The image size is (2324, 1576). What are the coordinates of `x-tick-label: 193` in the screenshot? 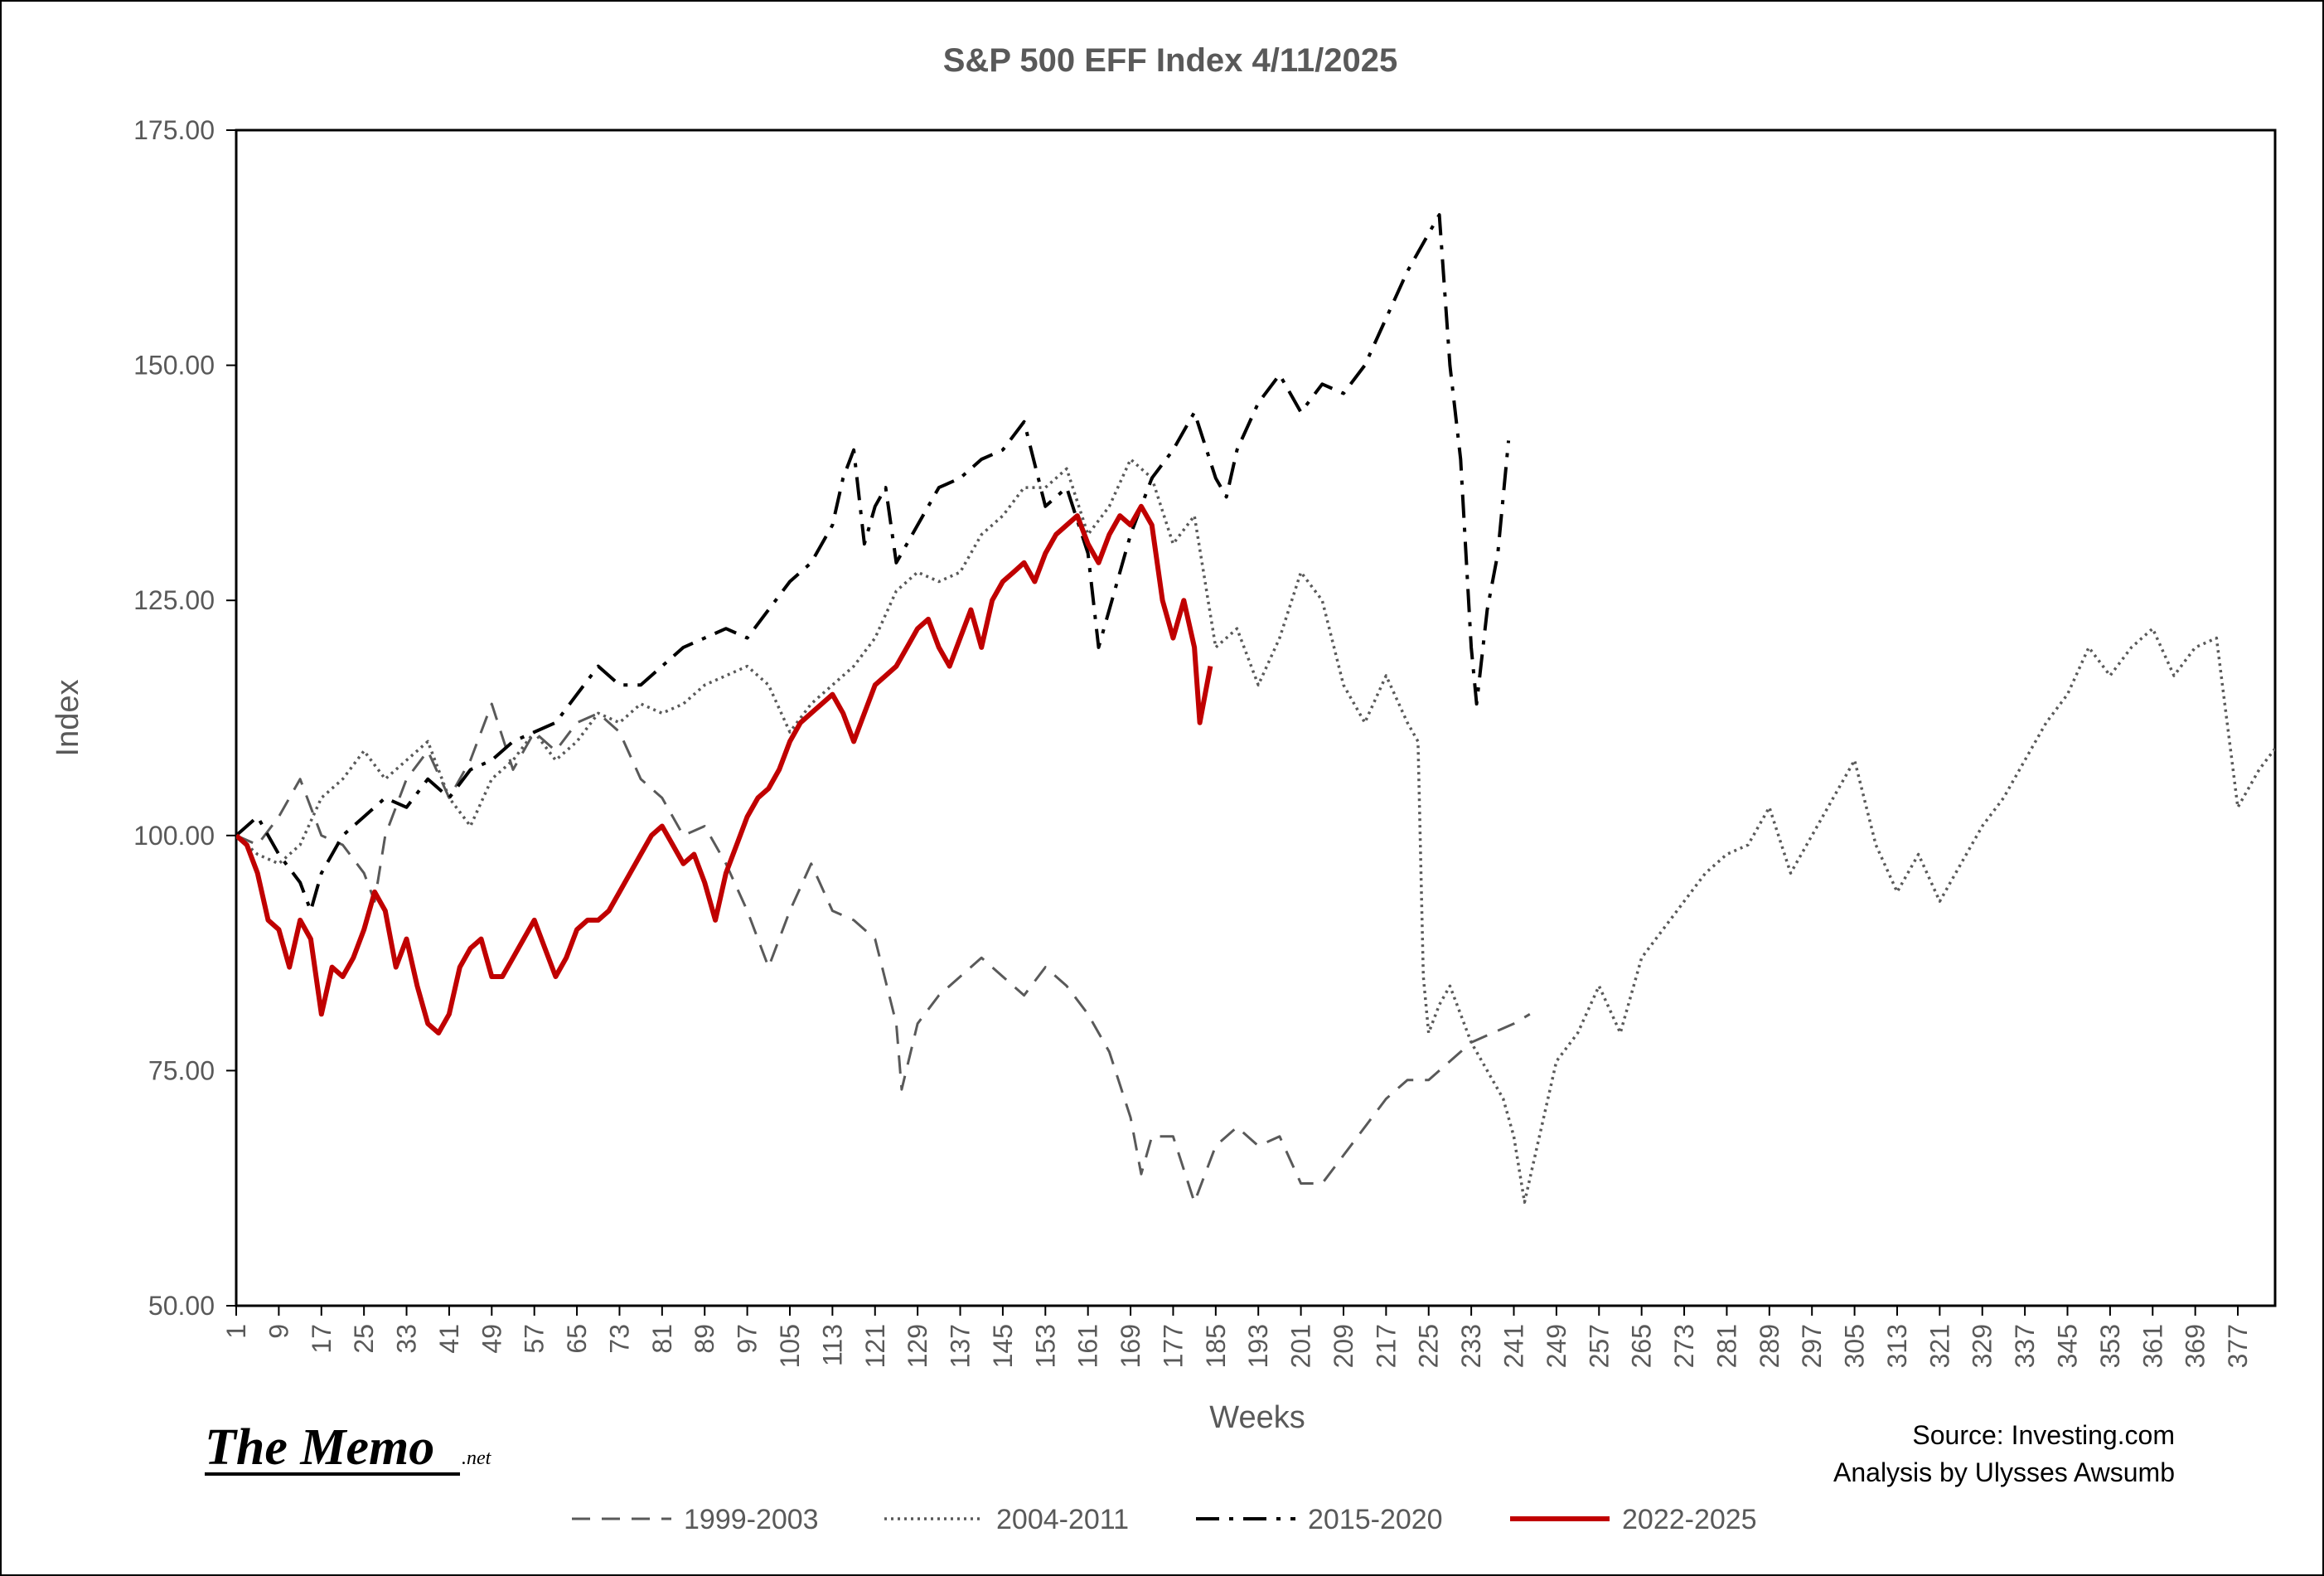 It's located at (1258, 1346).